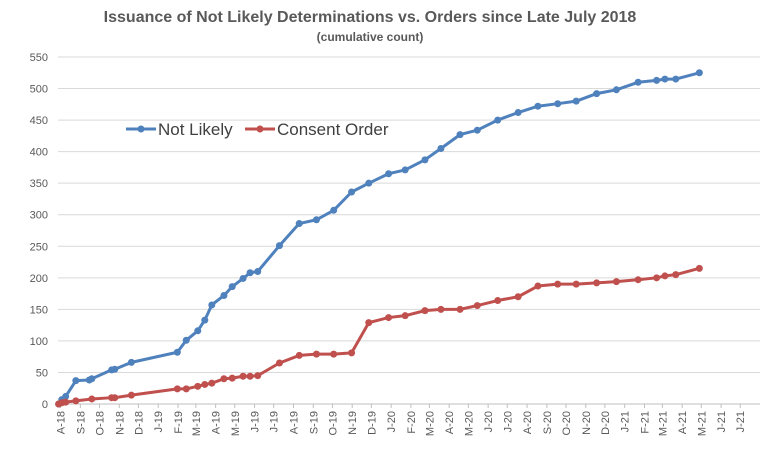  What do you see at coordinates (606, 423) in the screenshot?
I see `x-tick-label: D-20` at bounding box center [606, 423].